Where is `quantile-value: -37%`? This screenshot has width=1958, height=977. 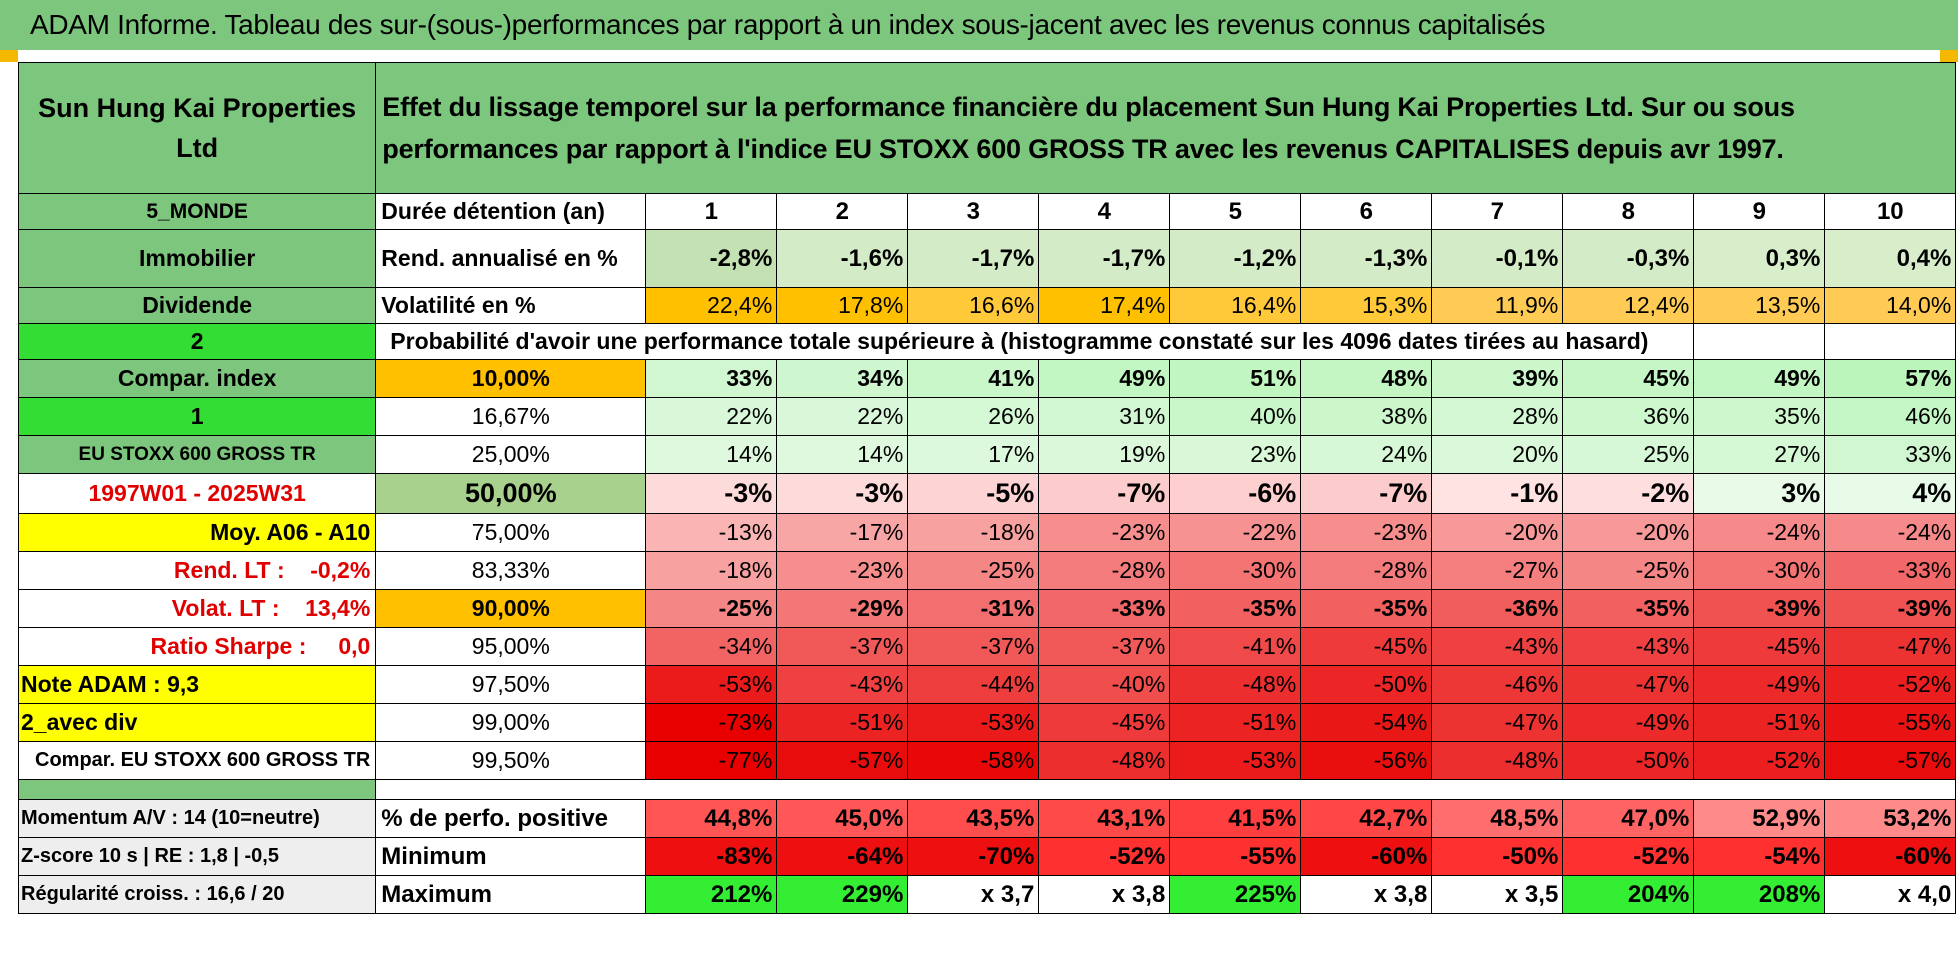 quantile-value: -37% is located at coordinates (1104, 646).